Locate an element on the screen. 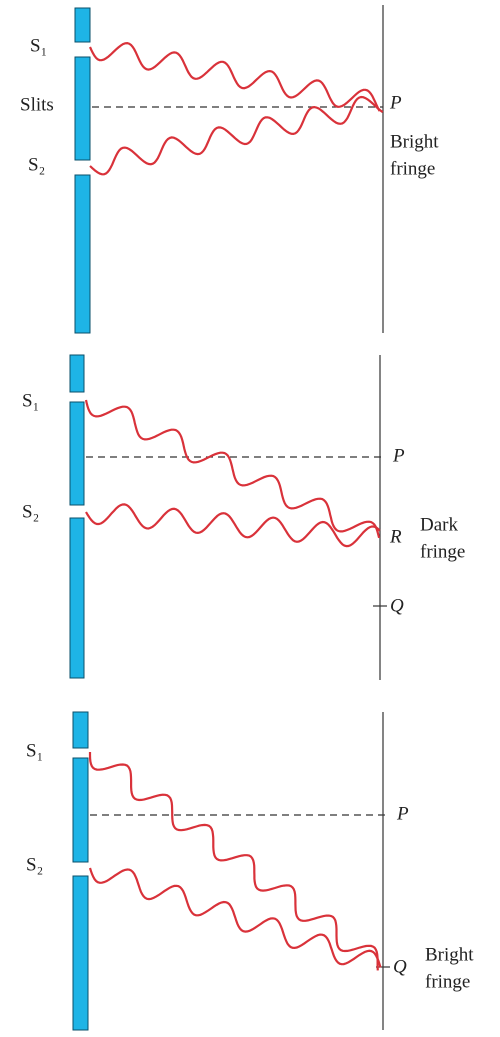 The image size is (500, 1037). slits-label: Slits is located at coordinates (37, 104).